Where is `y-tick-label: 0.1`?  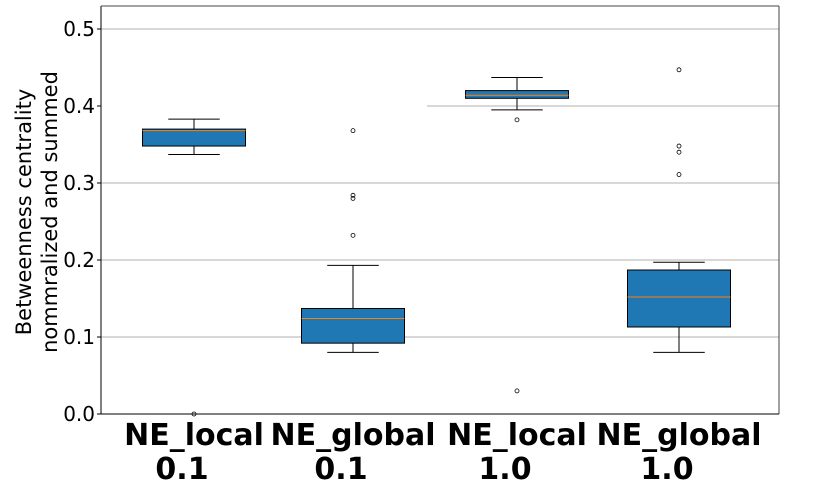
y-tick-label: 0.1 is located at coordinates (79, 337).